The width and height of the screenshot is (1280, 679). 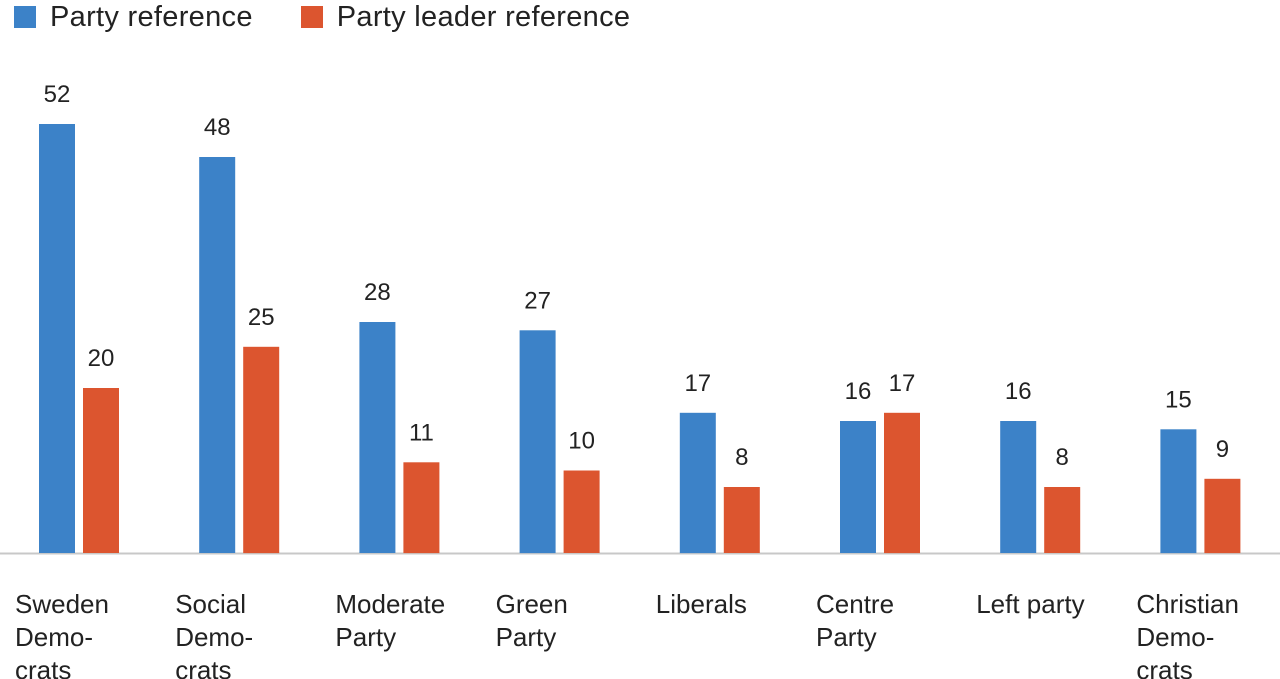 I want to click on category-label-line: Left party, so click(x=1030, y=604).